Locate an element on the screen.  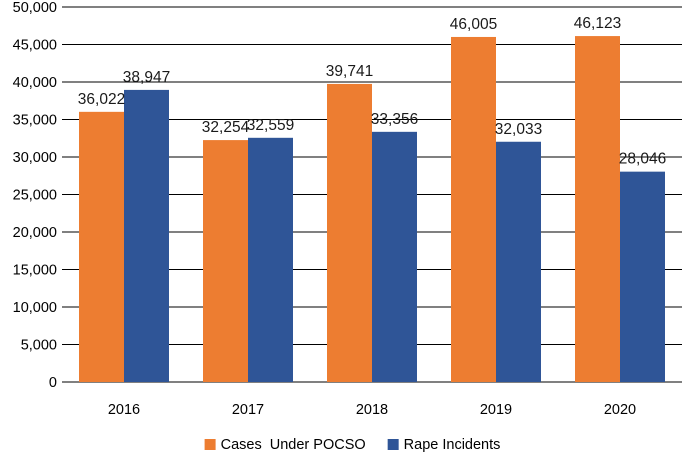
legend-item: Rape Incidents is located at coordinates (444, 445).